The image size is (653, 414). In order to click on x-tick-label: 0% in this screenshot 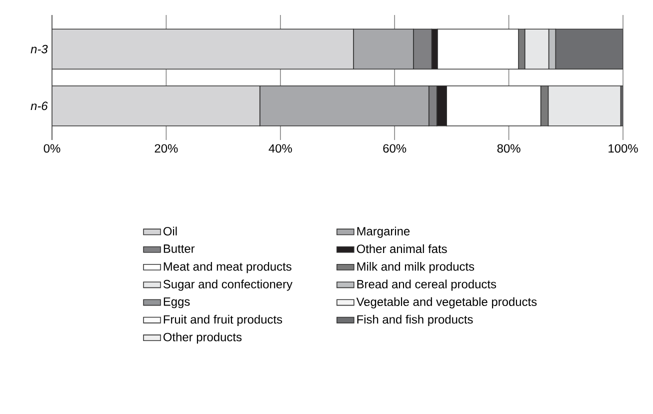, I will do `click(52, 148)`.